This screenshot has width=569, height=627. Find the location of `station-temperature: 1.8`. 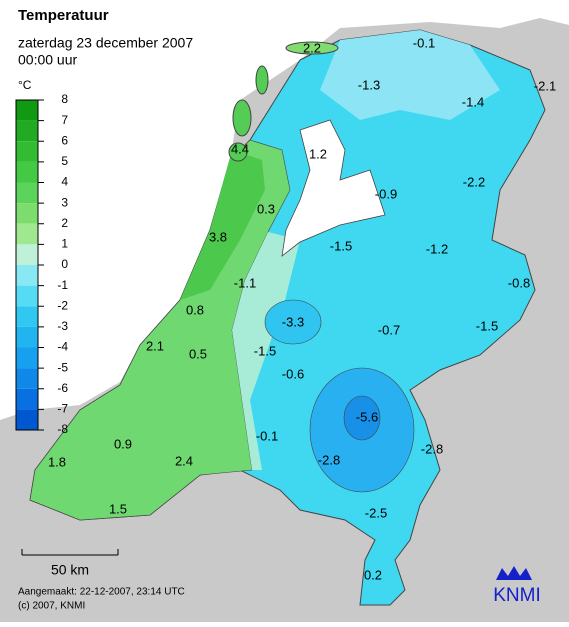

station-temperature: 1.8 is located at coordinates (57, 461).